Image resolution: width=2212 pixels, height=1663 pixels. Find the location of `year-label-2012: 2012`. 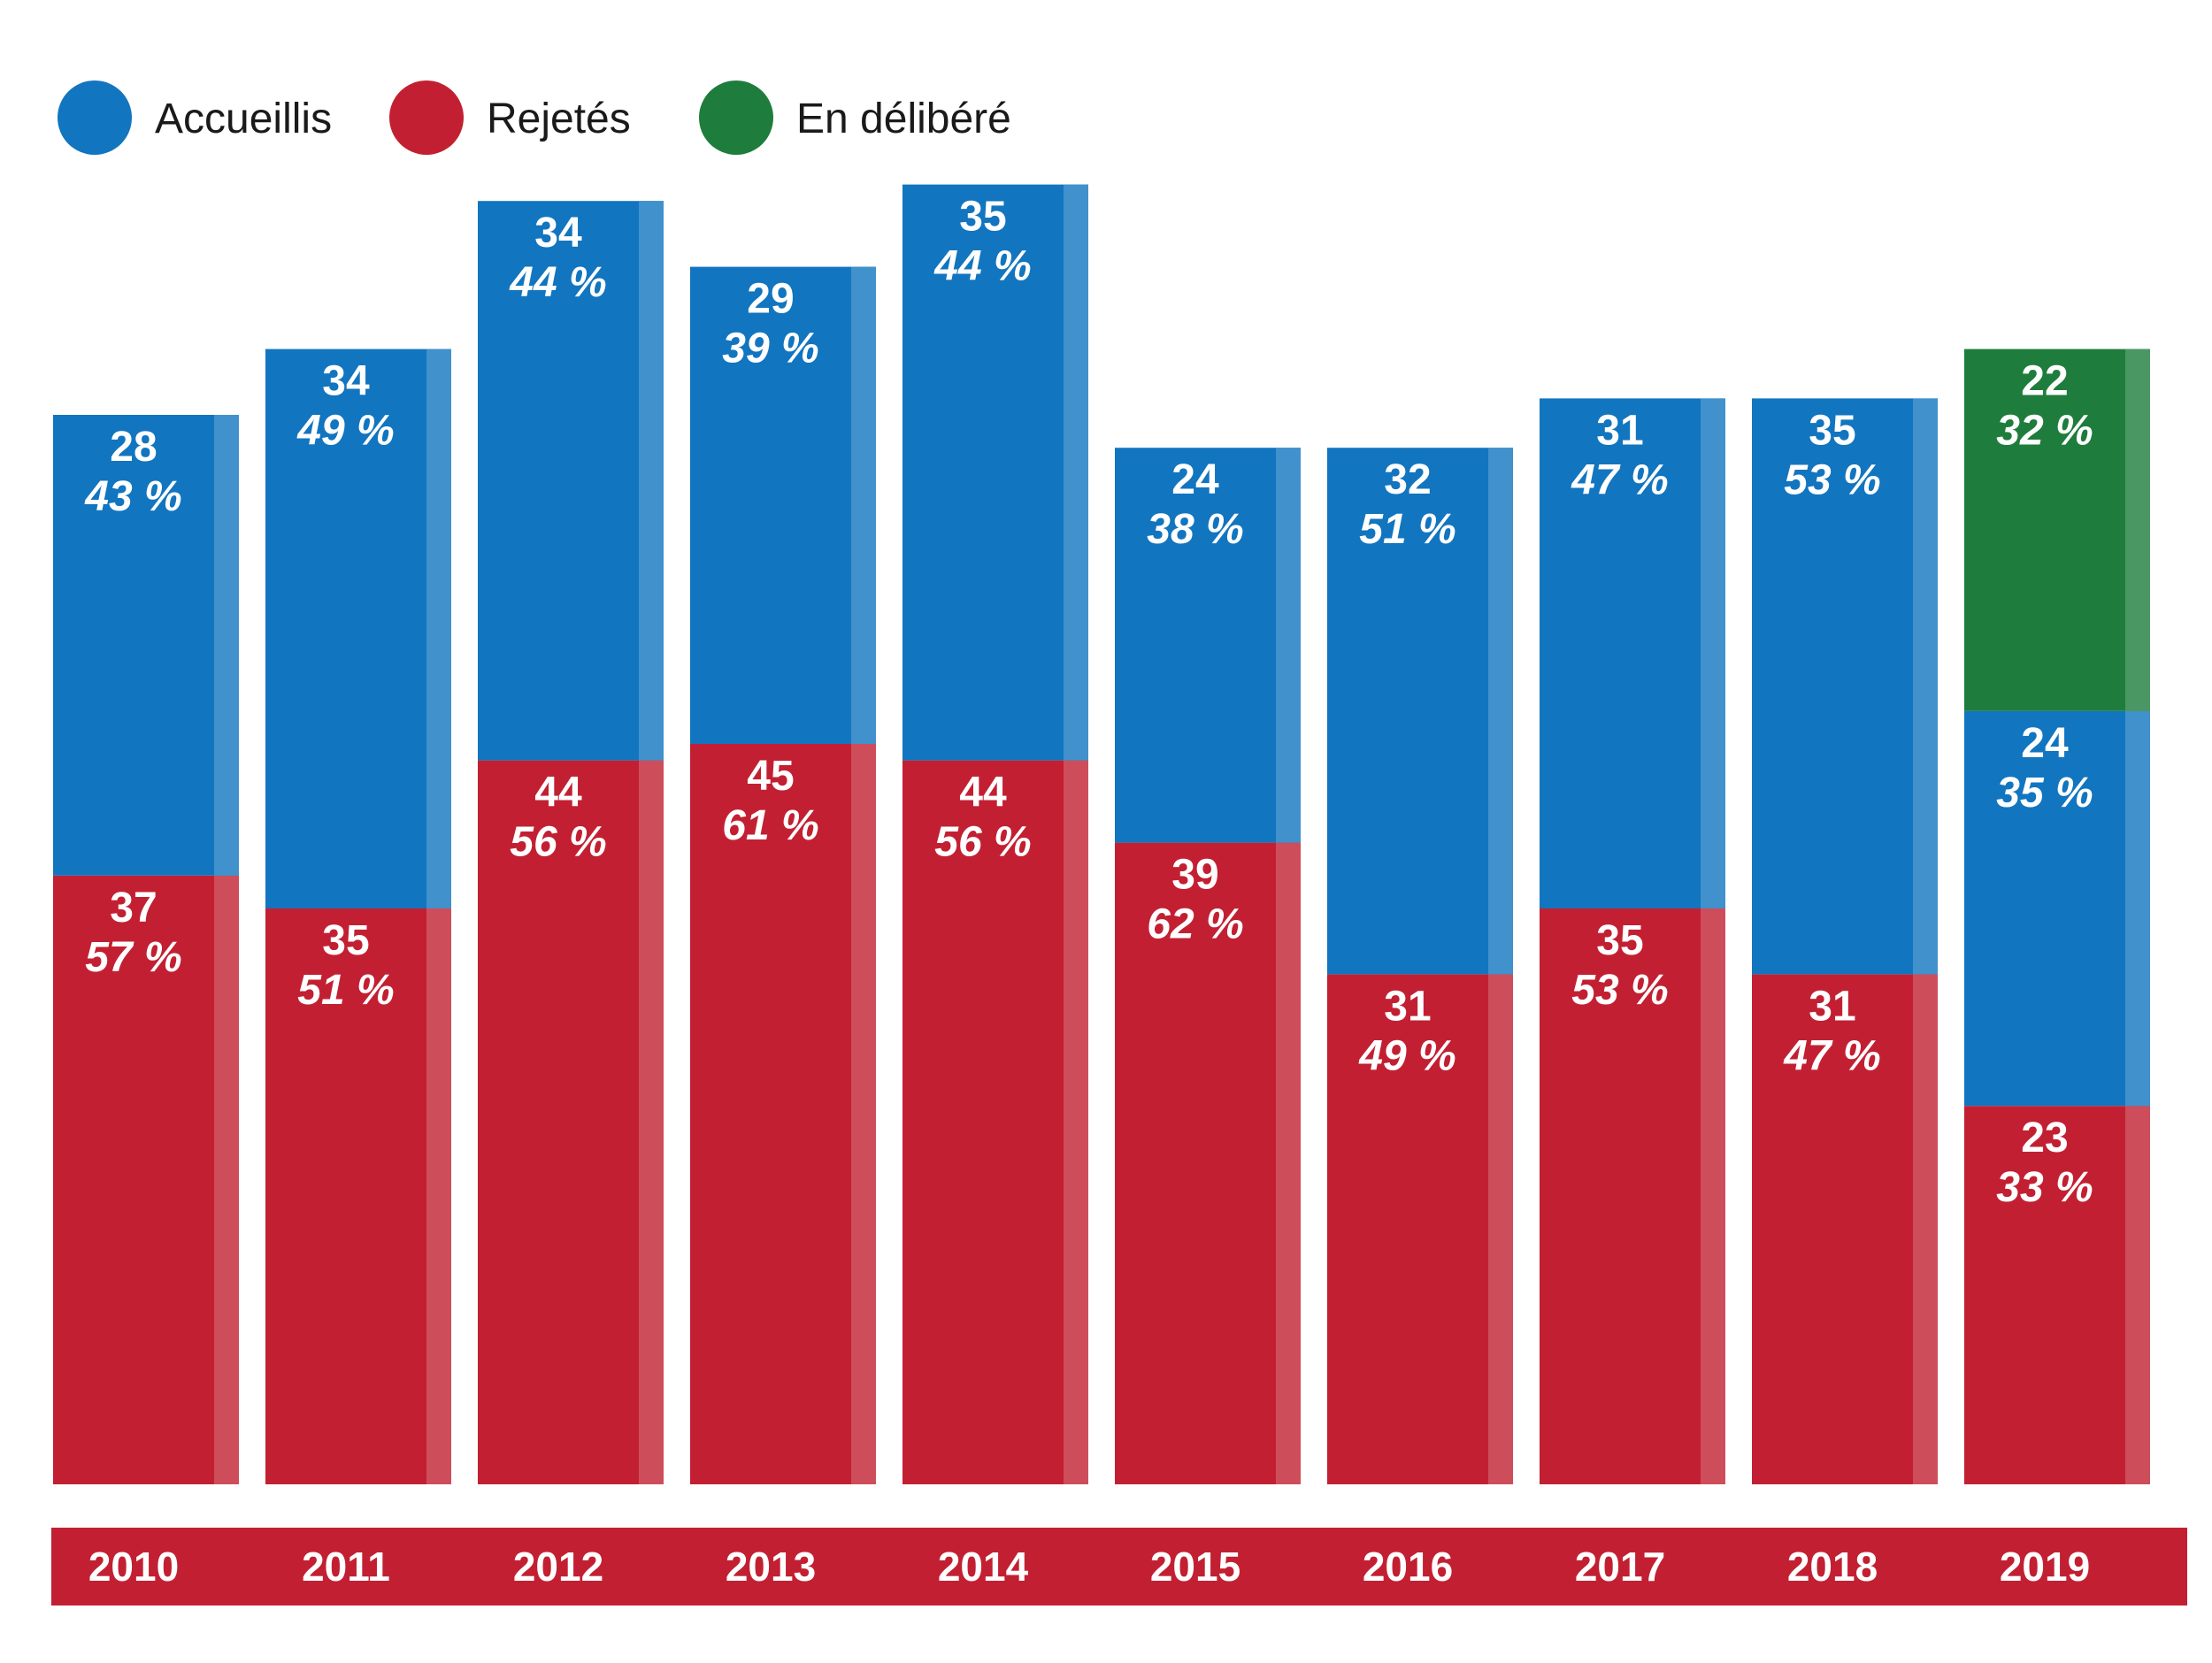

year-label-2012: 2012 is located at coordinates (558, 1567).